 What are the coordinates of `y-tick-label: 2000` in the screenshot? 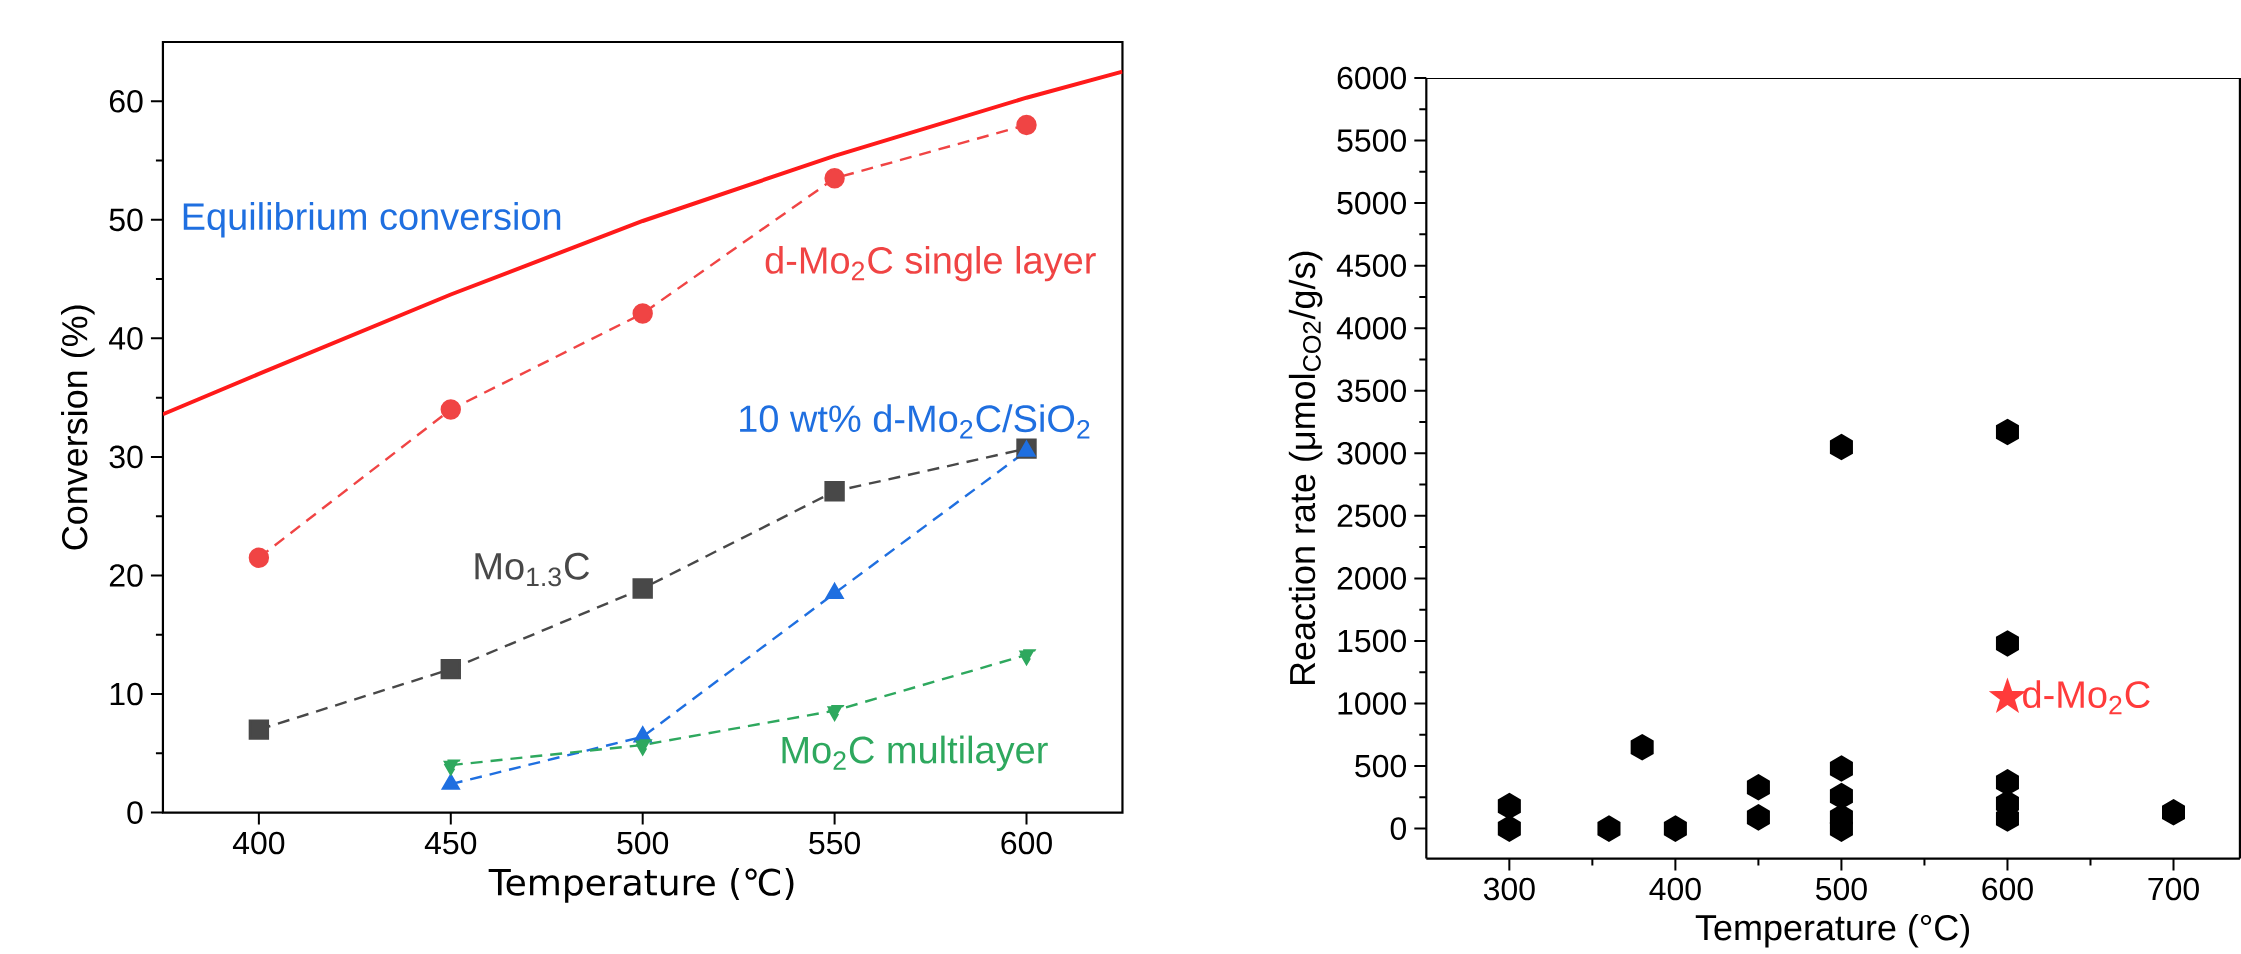 It's located at (1371, 578).